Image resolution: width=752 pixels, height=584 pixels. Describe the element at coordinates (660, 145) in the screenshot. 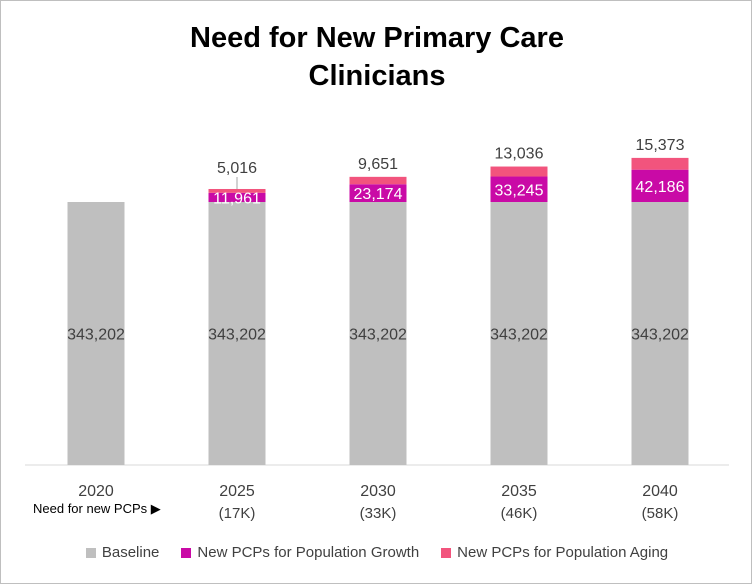

I see `data-label-aging-2040: 15,373` at that location.